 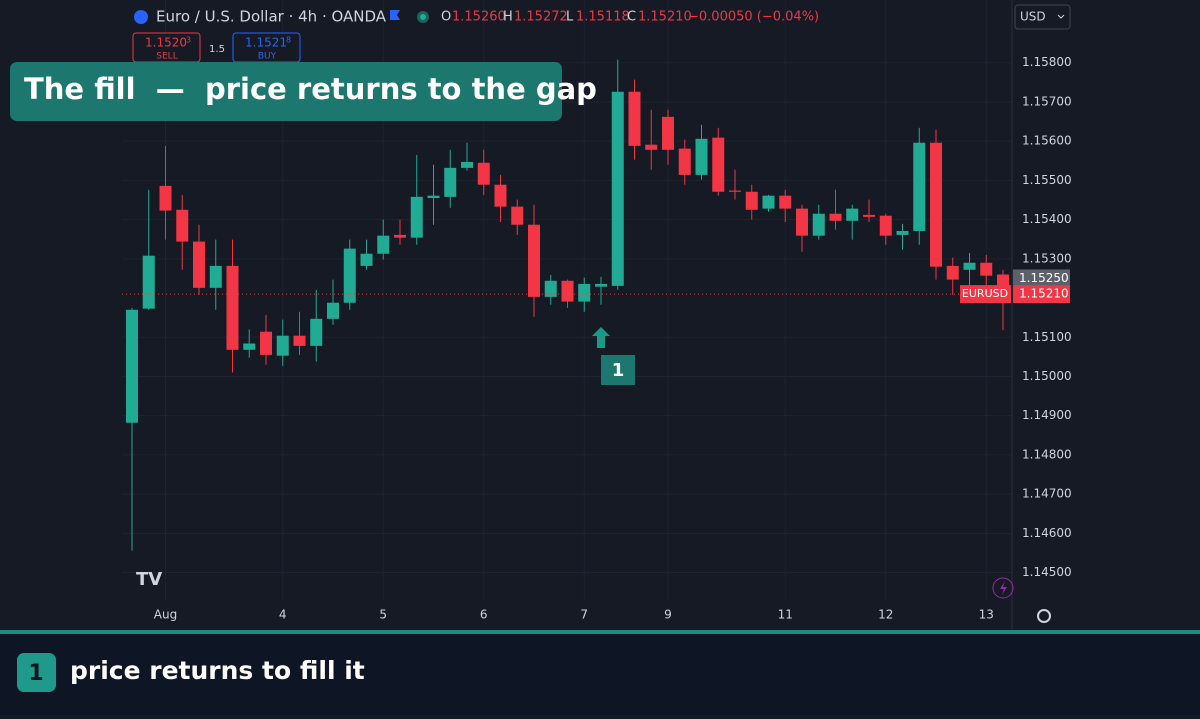 I want to click on symbol-label: EURUSD, so click(x=985, y=293).